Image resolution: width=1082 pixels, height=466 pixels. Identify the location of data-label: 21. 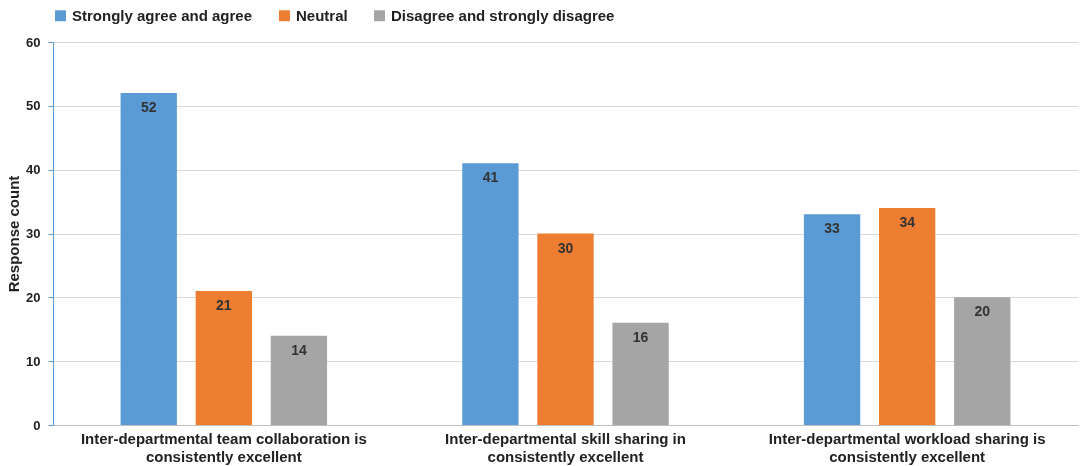
(224, 304).